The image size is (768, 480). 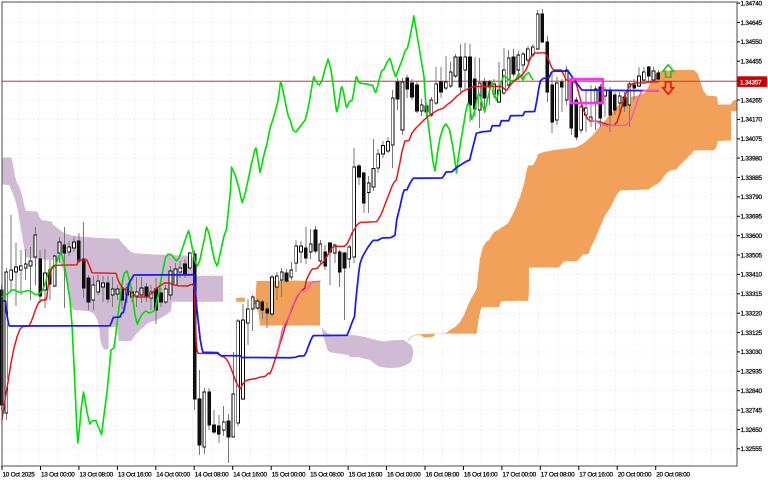 I want to click on svg-text: 16 Oct 00:00, so click(x=404, y=475).